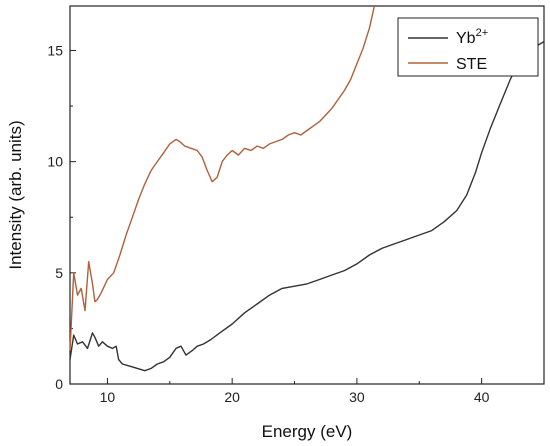  Describe the element at coordinates (108, 397) in the screenshot. I see `x-tick-label: 10` at that location.